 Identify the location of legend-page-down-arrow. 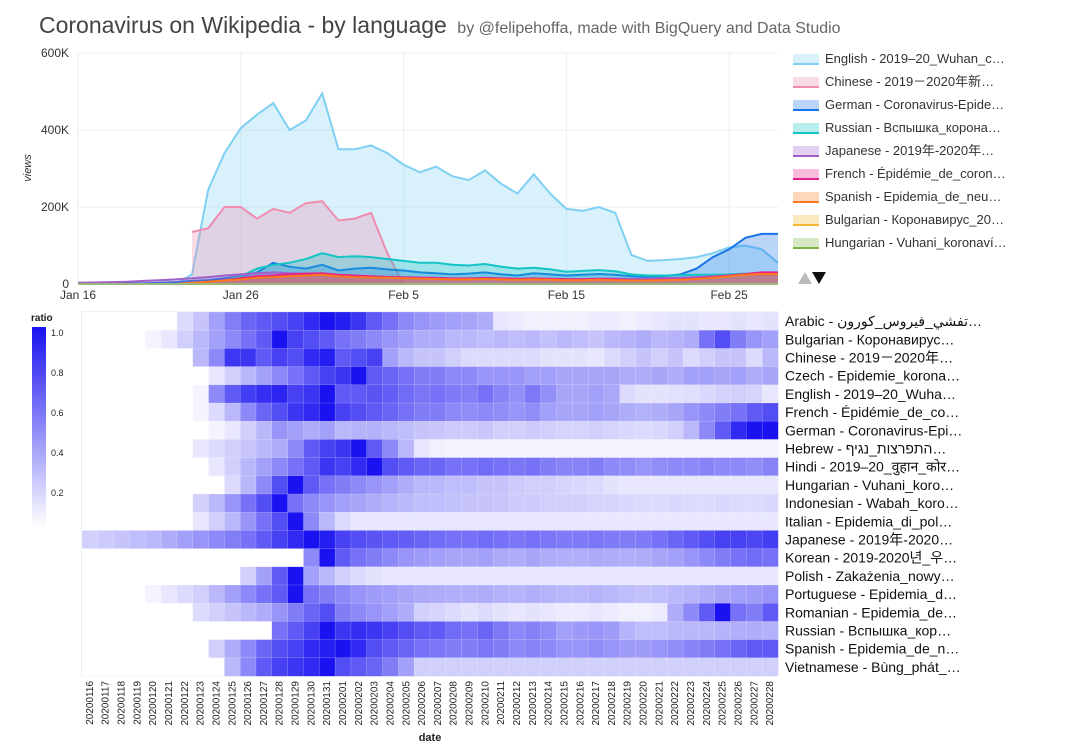
(819, 278).